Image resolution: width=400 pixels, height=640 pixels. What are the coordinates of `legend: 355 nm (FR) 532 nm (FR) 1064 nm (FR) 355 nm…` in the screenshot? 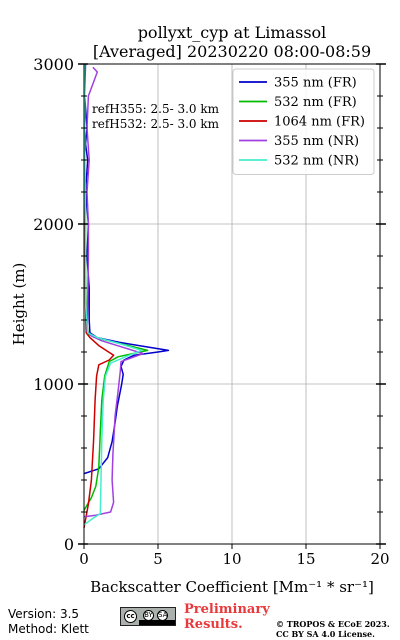 It's located at (303, 121).